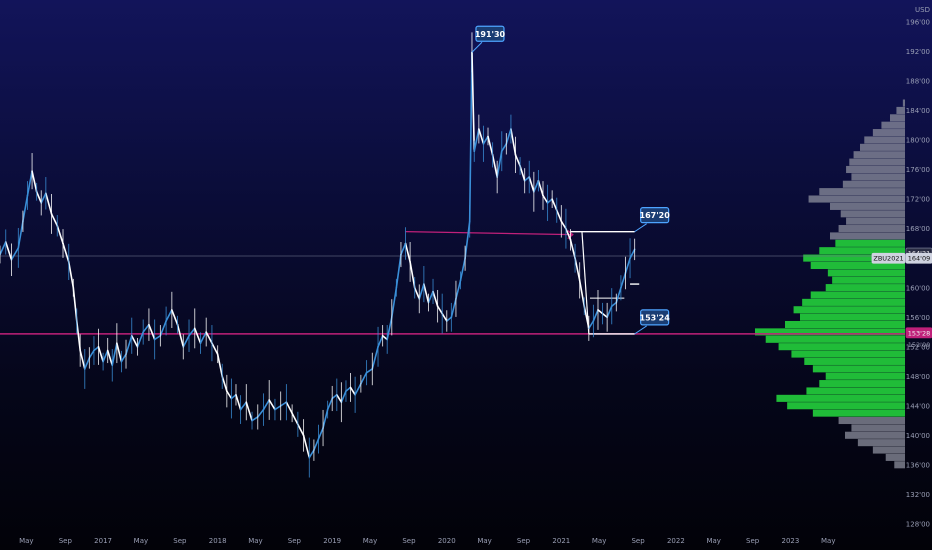  Describe the element at coordinates (490, 34) in the screenshot. I see `annotation-label: 191'30` at that location.